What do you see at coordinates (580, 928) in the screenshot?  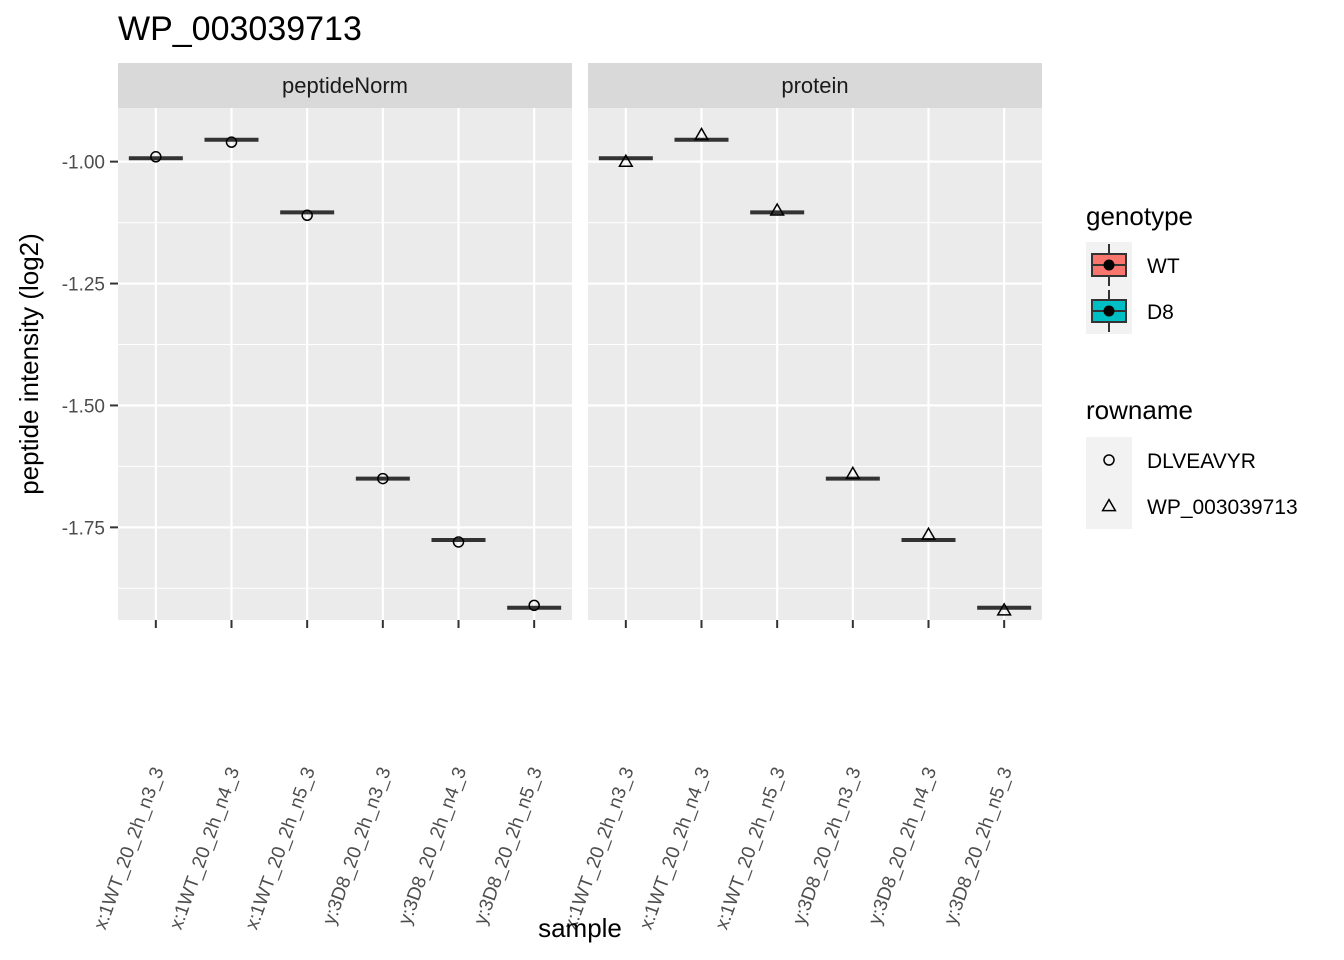 I see `x-axis-title: sample` at bounding box center [580, 928].